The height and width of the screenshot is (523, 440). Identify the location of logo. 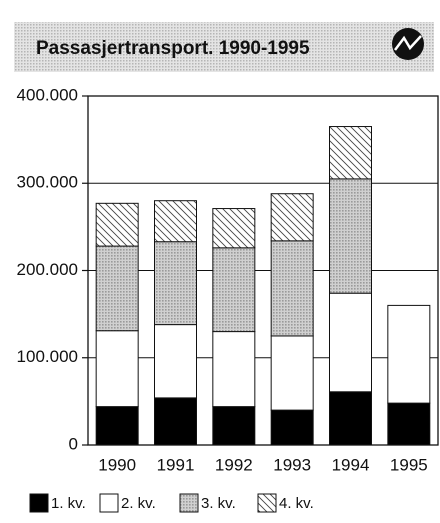
(408, 44).